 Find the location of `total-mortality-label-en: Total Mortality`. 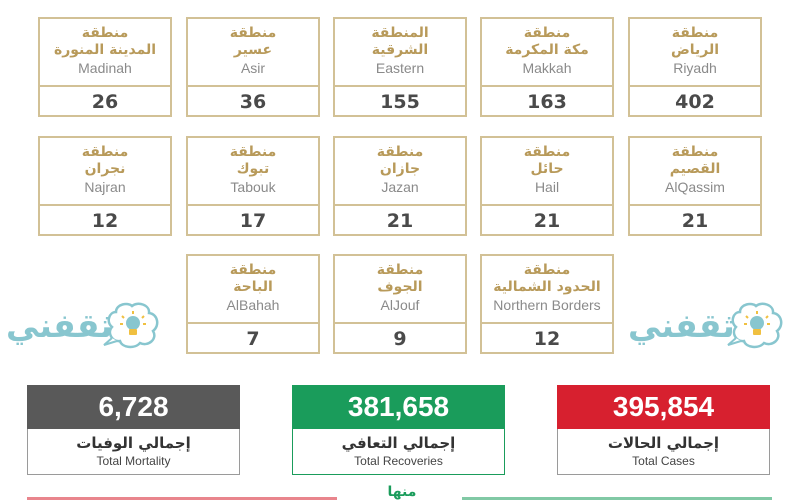

total-mortality-label-en: Total Mortality is located at coordinates (133, 461).